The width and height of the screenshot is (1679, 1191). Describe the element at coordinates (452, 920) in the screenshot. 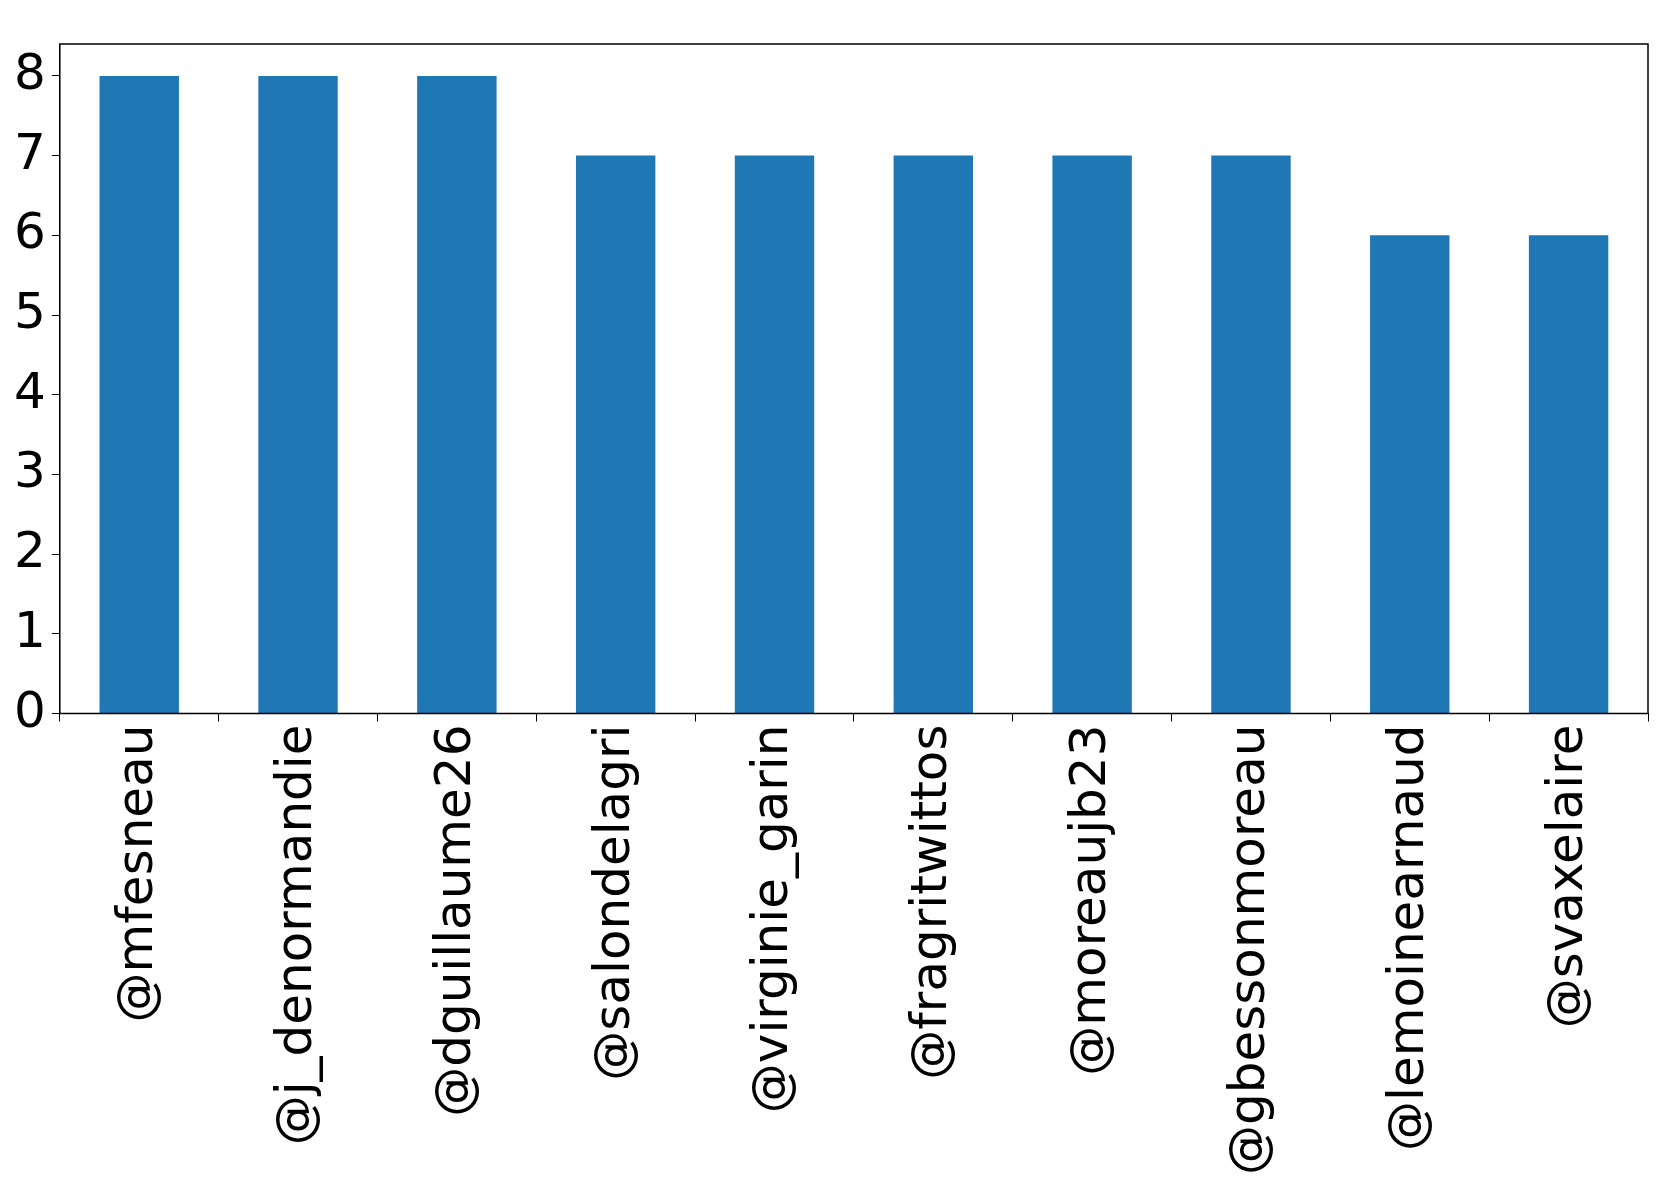

I see `x-tick-label: @dguillaume26` at that location.